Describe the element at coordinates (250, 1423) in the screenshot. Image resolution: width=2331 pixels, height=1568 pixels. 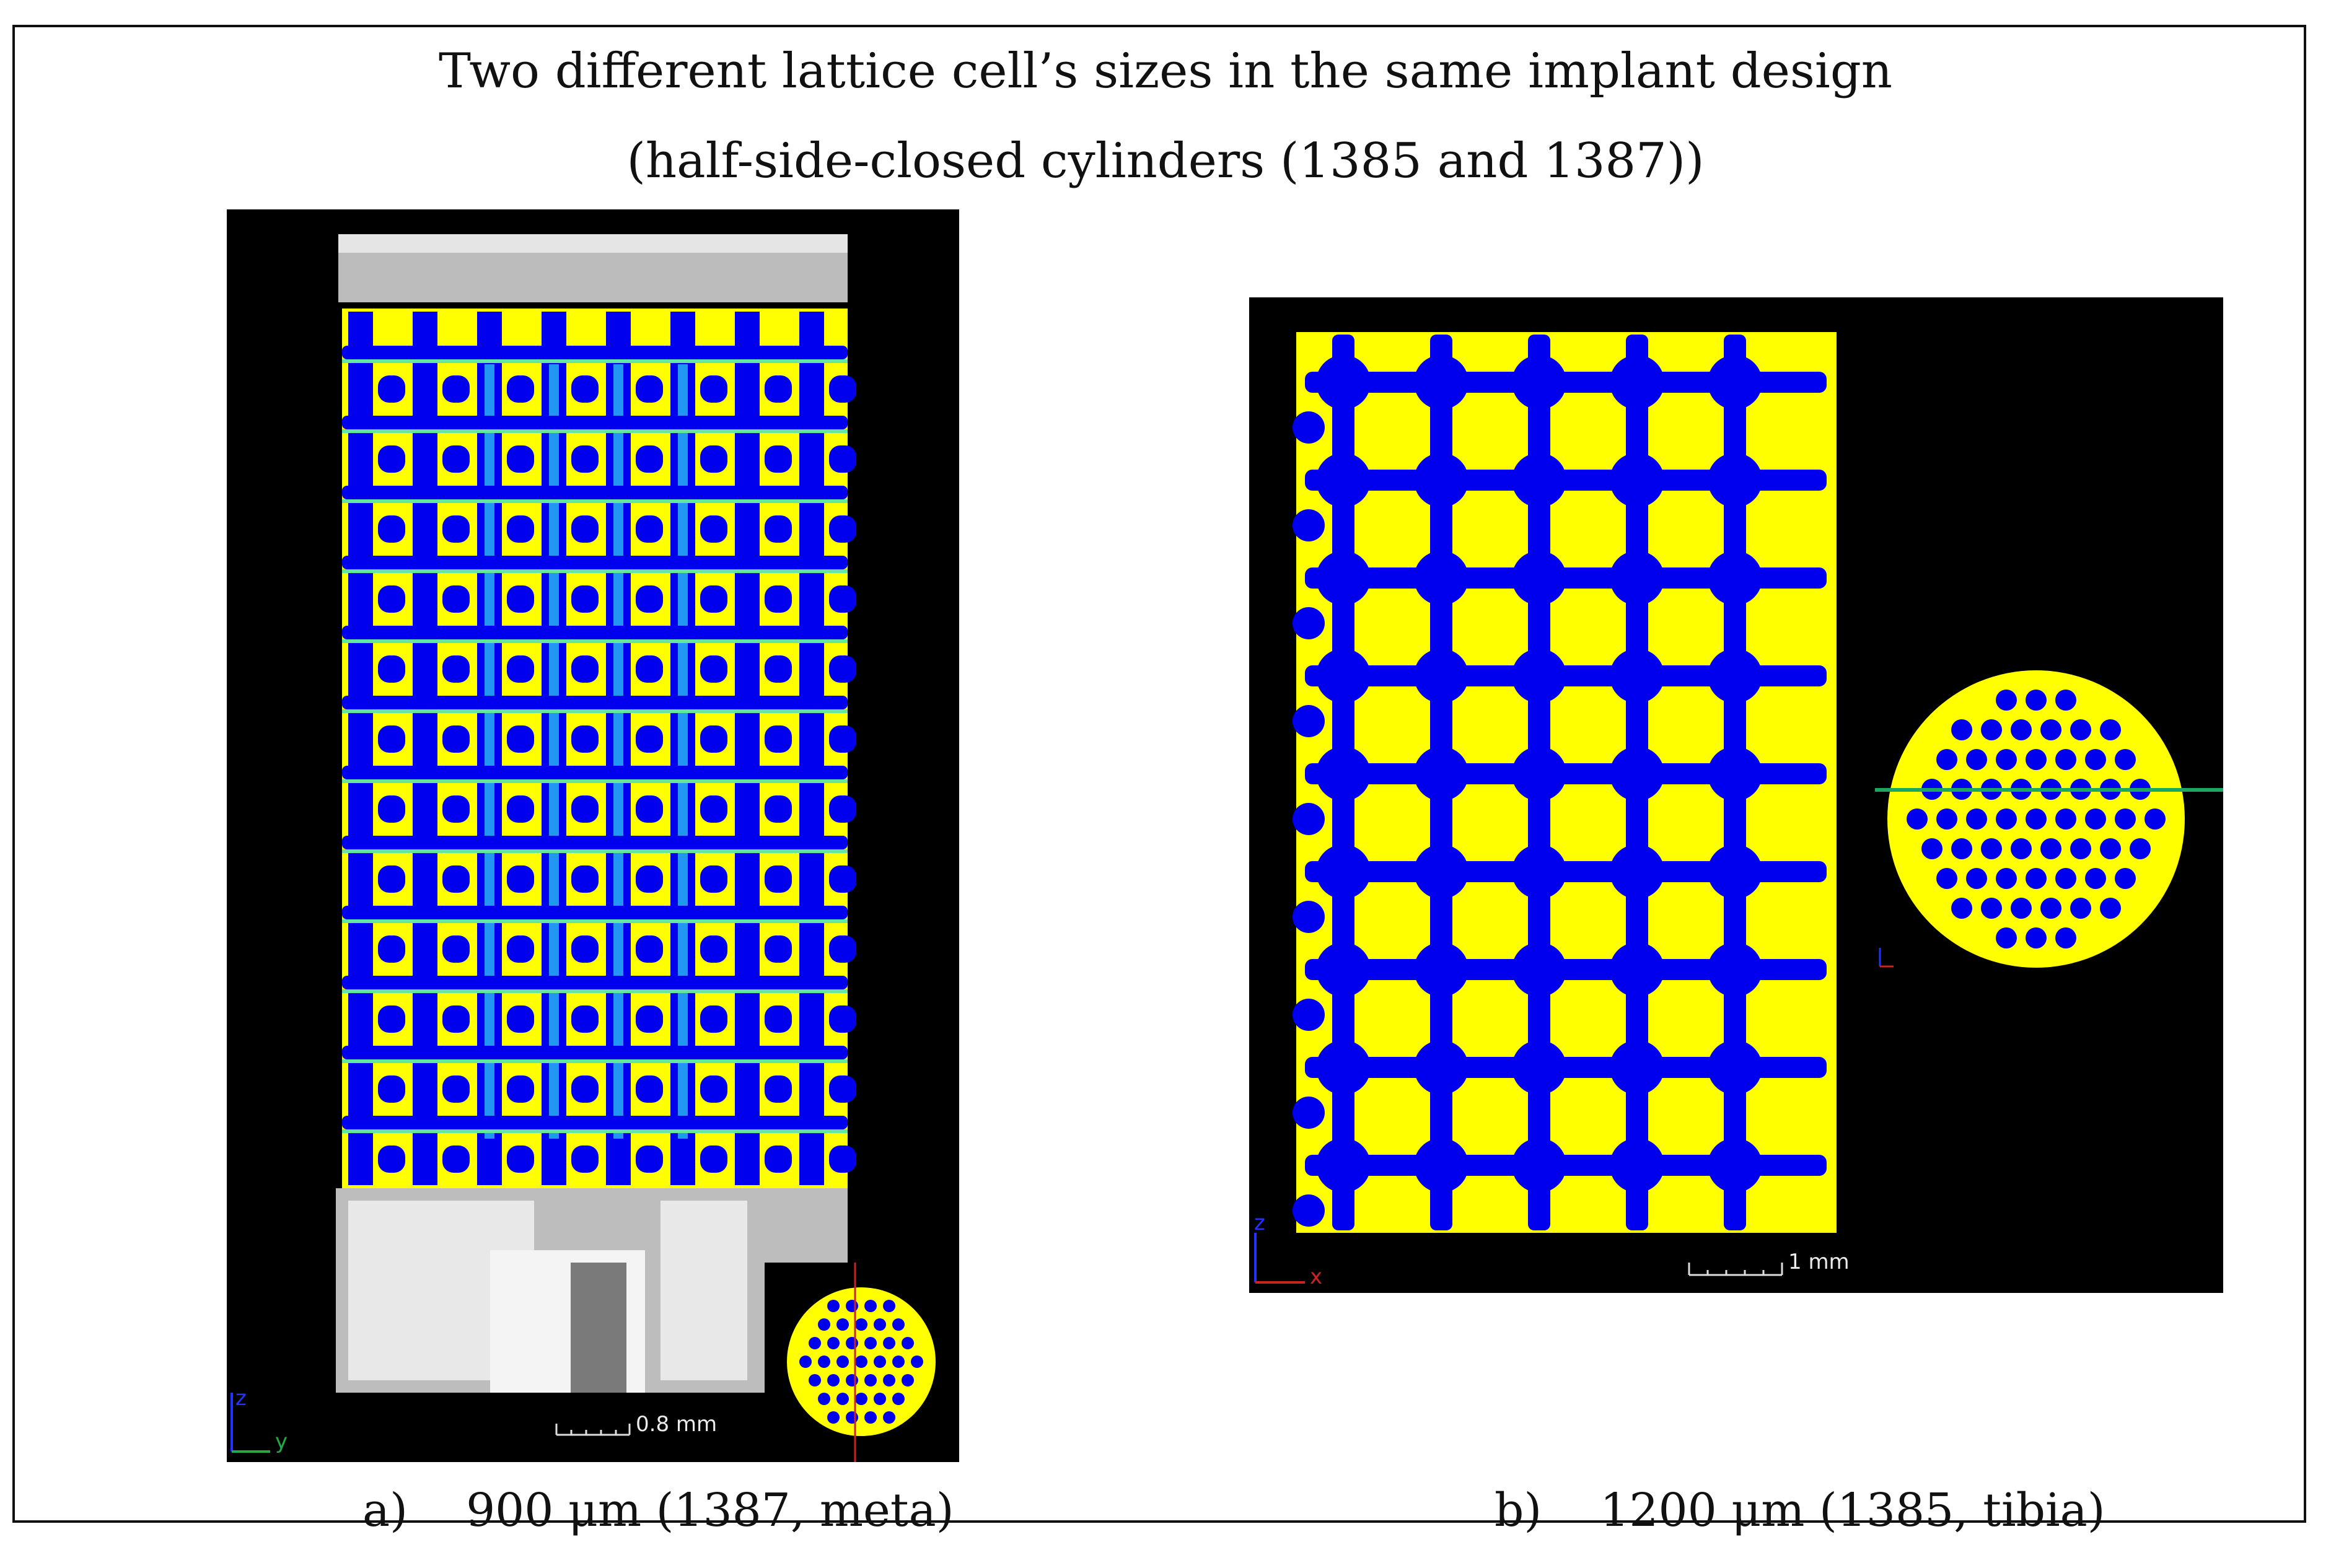
I see `panel-a-axes-icon` at that location.